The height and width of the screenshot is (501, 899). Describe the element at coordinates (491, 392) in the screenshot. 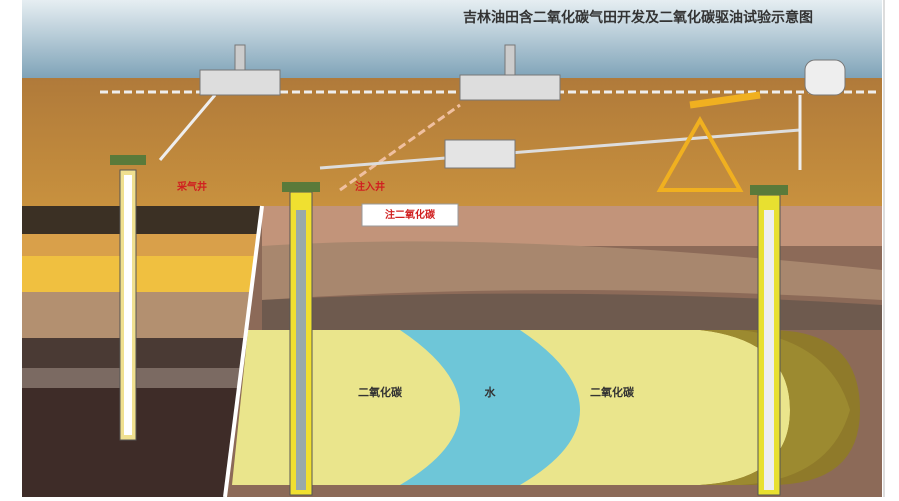

I see `zone-label: 水` at that location.